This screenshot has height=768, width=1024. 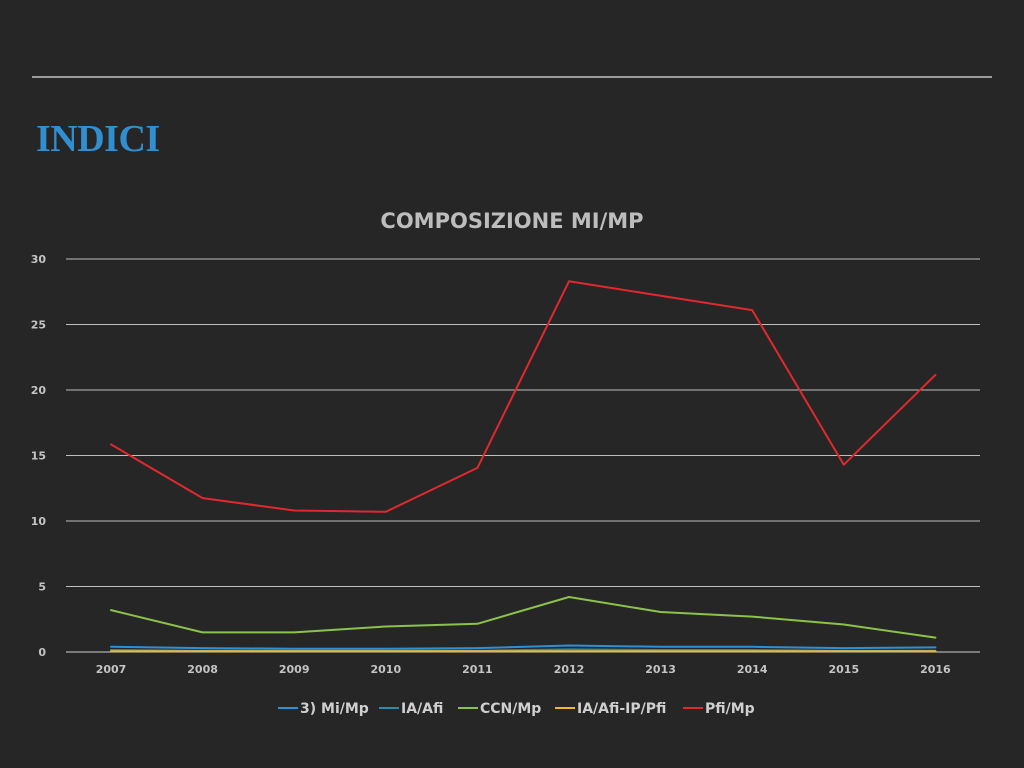 I want to click on legend-item: Pfi/Mp, so click(x=719, y=709).